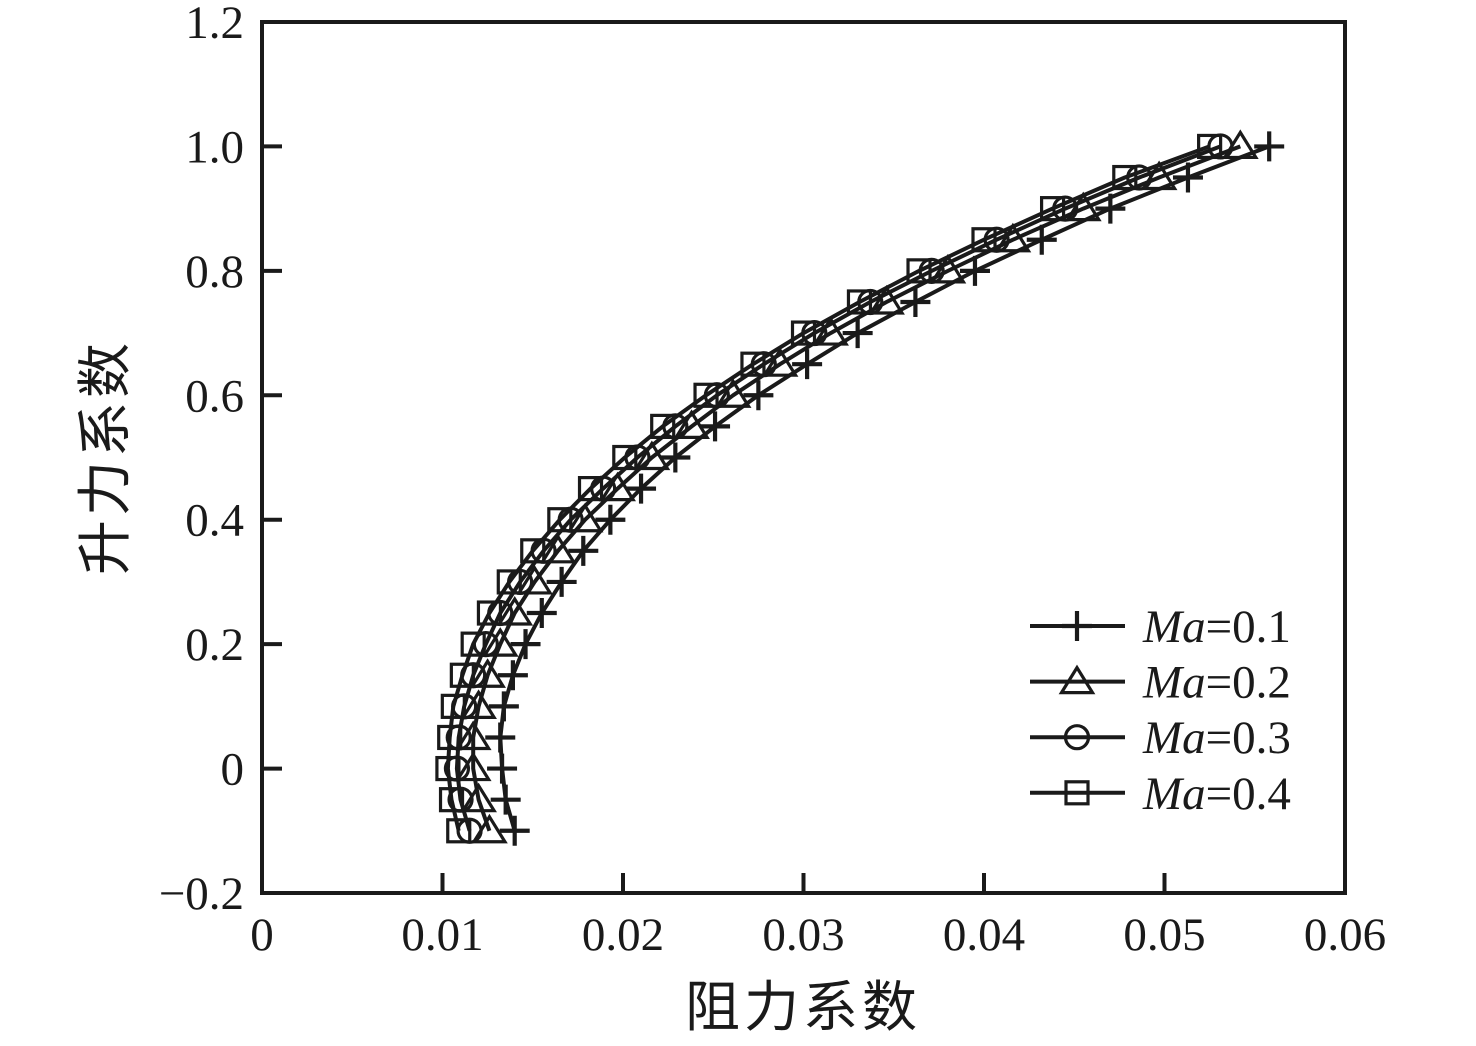 This screenshot has height=1046, width=1476. Describe the element at coordinates (1216, 794) in the screenshot. I see `legend-label: Ma=0.4` at that location.